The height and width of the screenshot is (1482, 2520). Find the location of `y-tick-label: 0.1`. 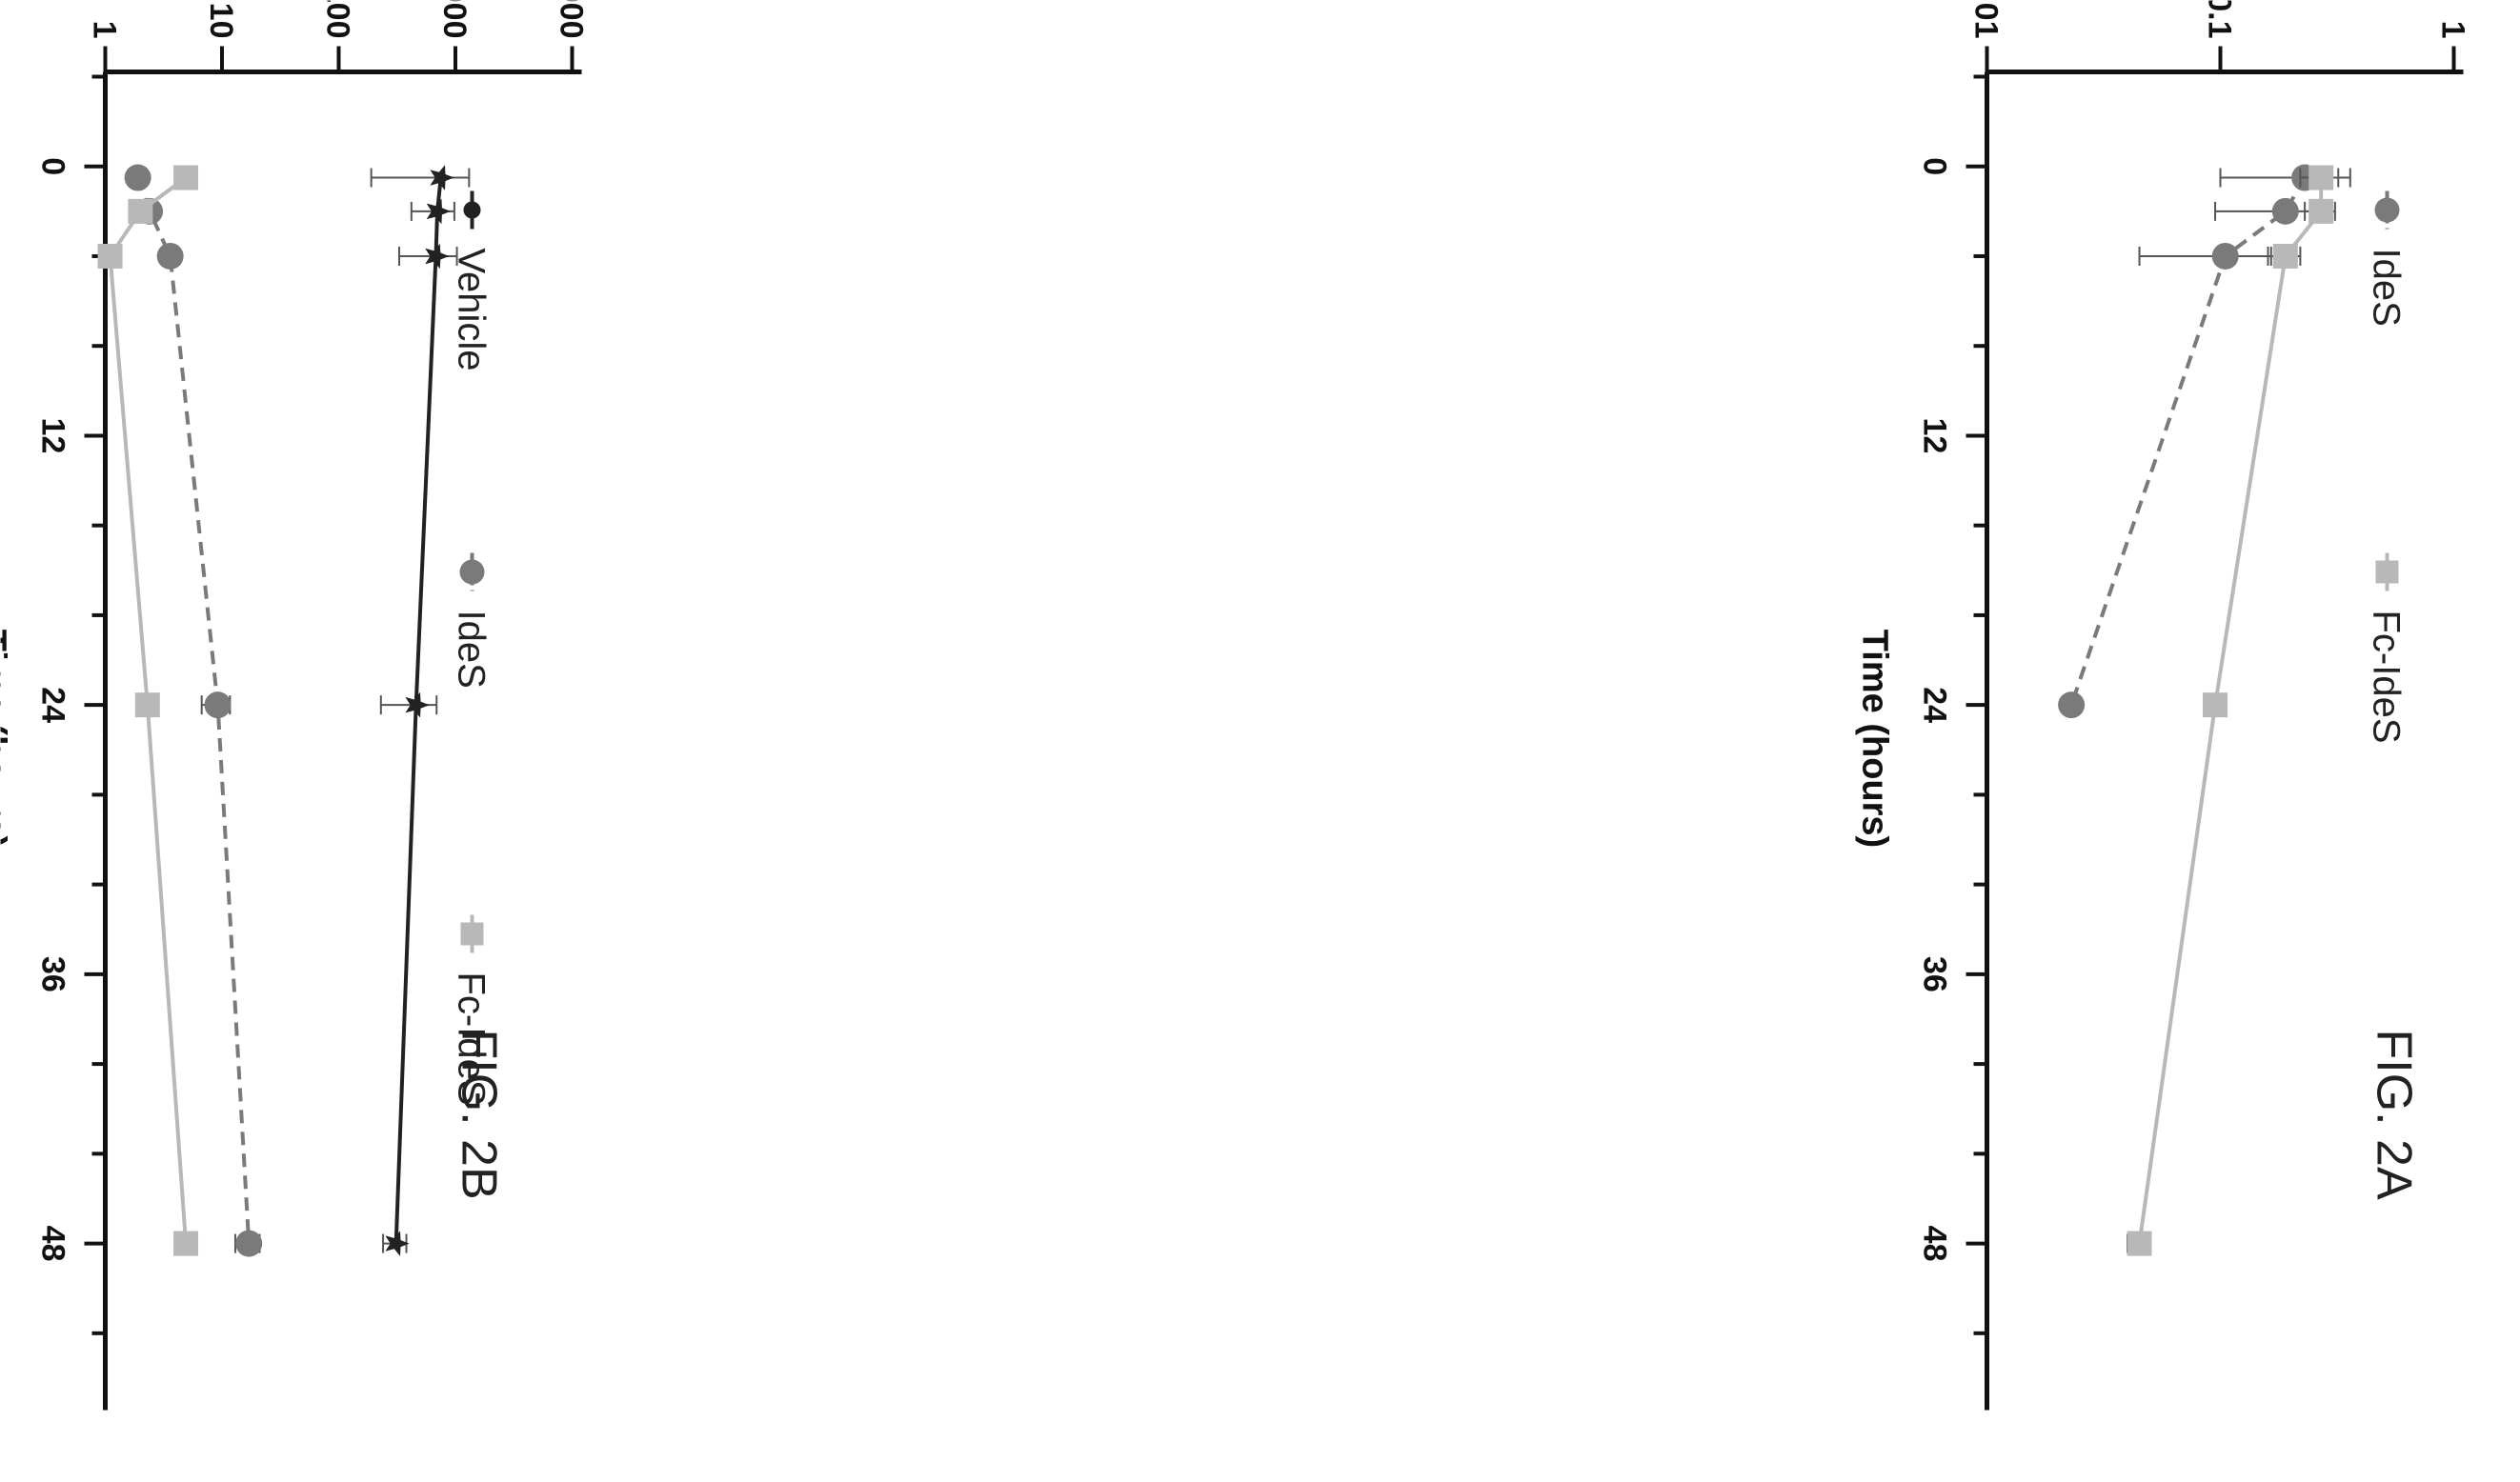

y-tick-label: 0.1 is located at coordinates (2219, 19).